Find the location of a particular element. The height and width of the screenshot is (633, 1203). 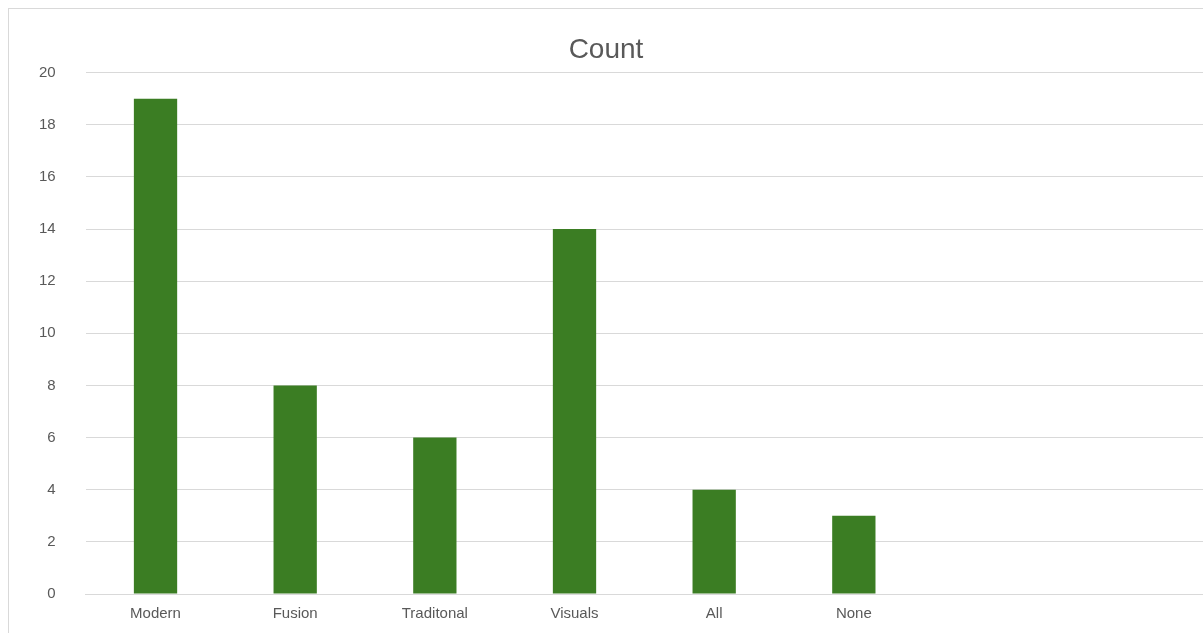

y-tick-label: 10 is located at coordinates (47, 332).